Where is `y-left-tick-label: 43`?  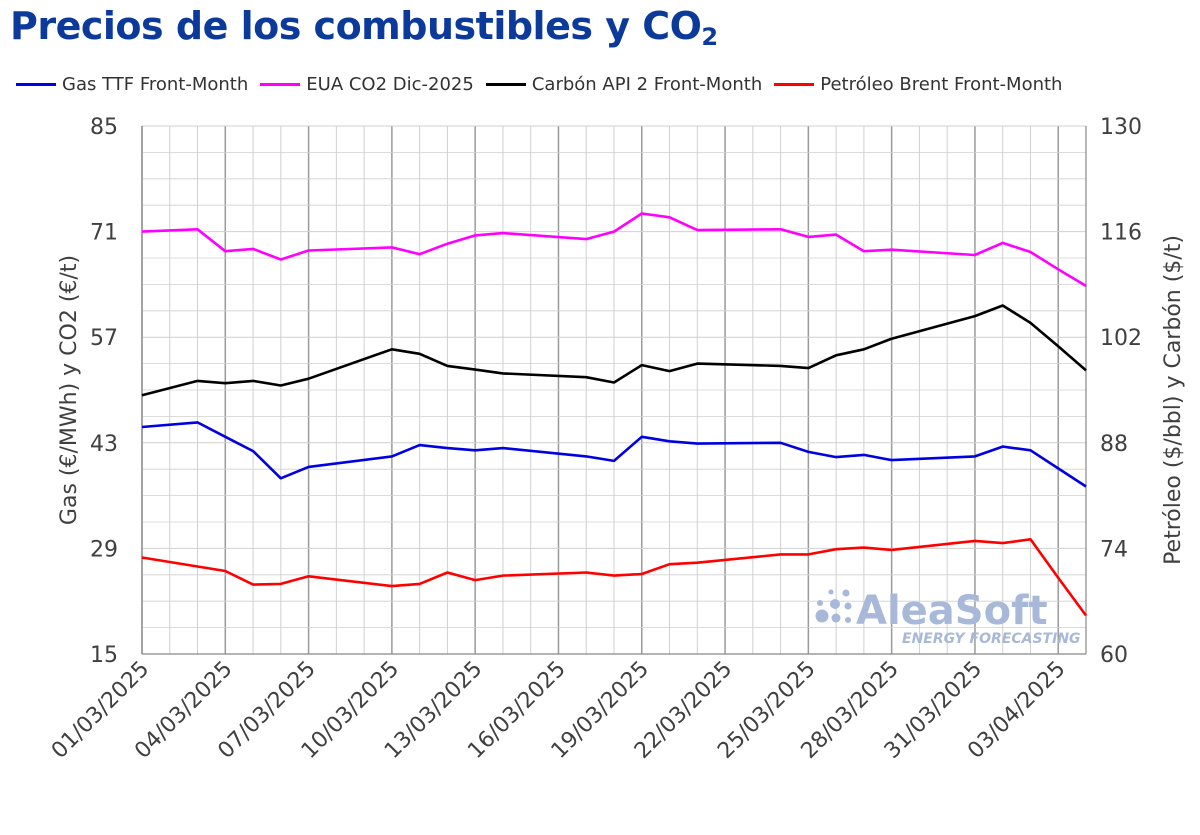
y-left-tick-label: 43 is located at coordinates (104, 444).